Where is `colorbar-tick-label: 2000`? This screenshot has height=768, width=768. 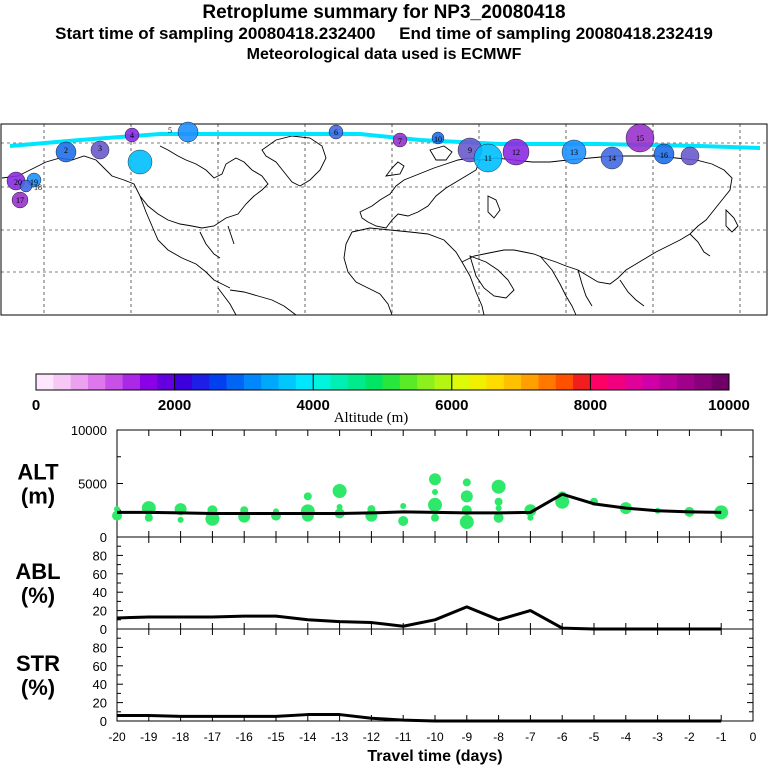 colorbar-tick-label: 2000 is located at coordinates (174, 405).